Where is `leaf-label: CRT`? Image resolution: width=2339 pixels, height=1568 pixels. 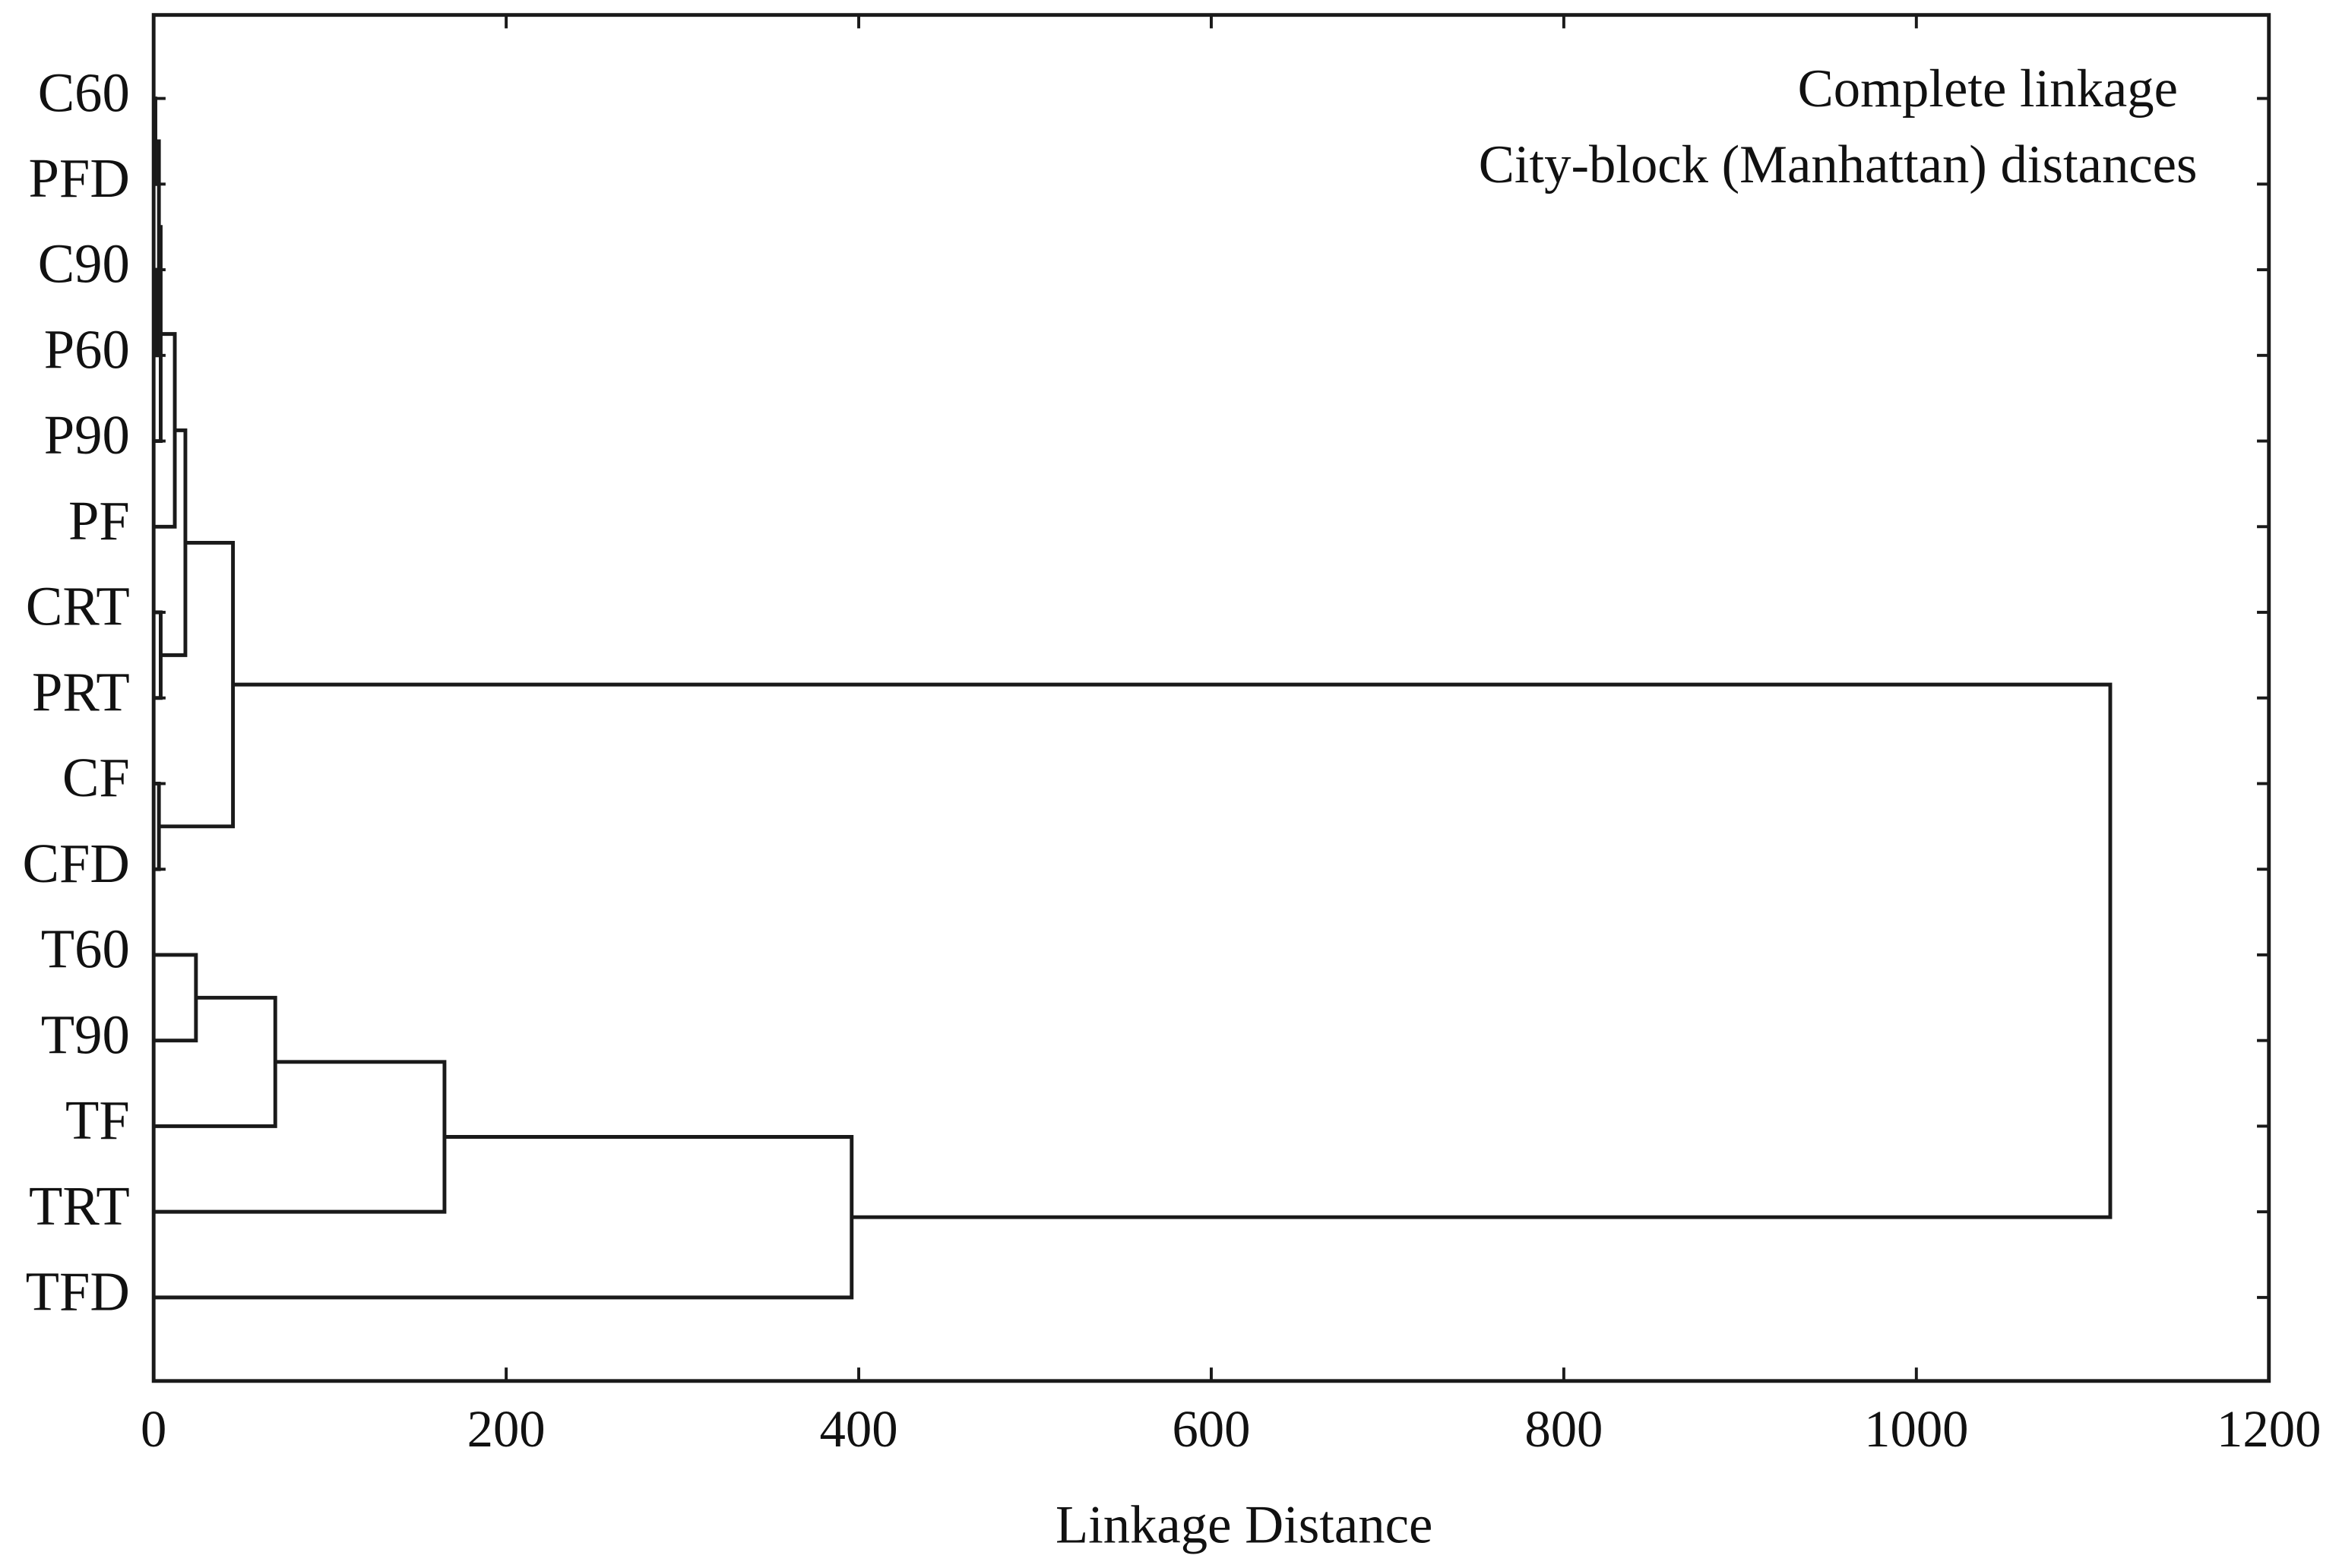
leaf-label: CRT is located at coordinates (78, 606).